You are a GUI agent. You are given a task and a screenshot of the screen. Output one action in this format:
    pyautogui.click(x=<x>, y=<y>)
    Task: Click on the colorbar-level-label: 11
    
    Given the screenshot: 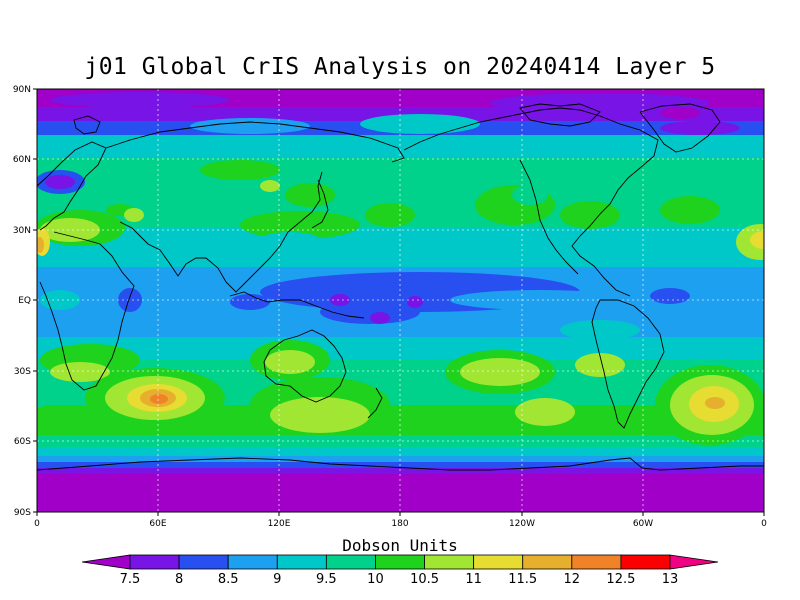 What is the action you would take?
    pyautogui.click(x=473, y=579)
    